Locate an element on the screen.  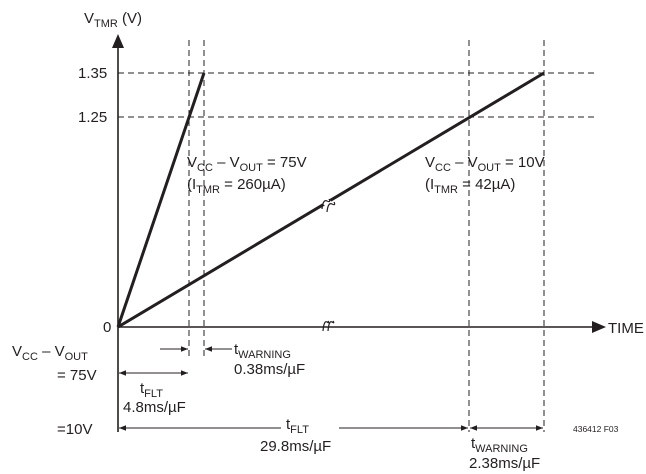
x-axis-arrowhead is located at coordinates (599, 327).